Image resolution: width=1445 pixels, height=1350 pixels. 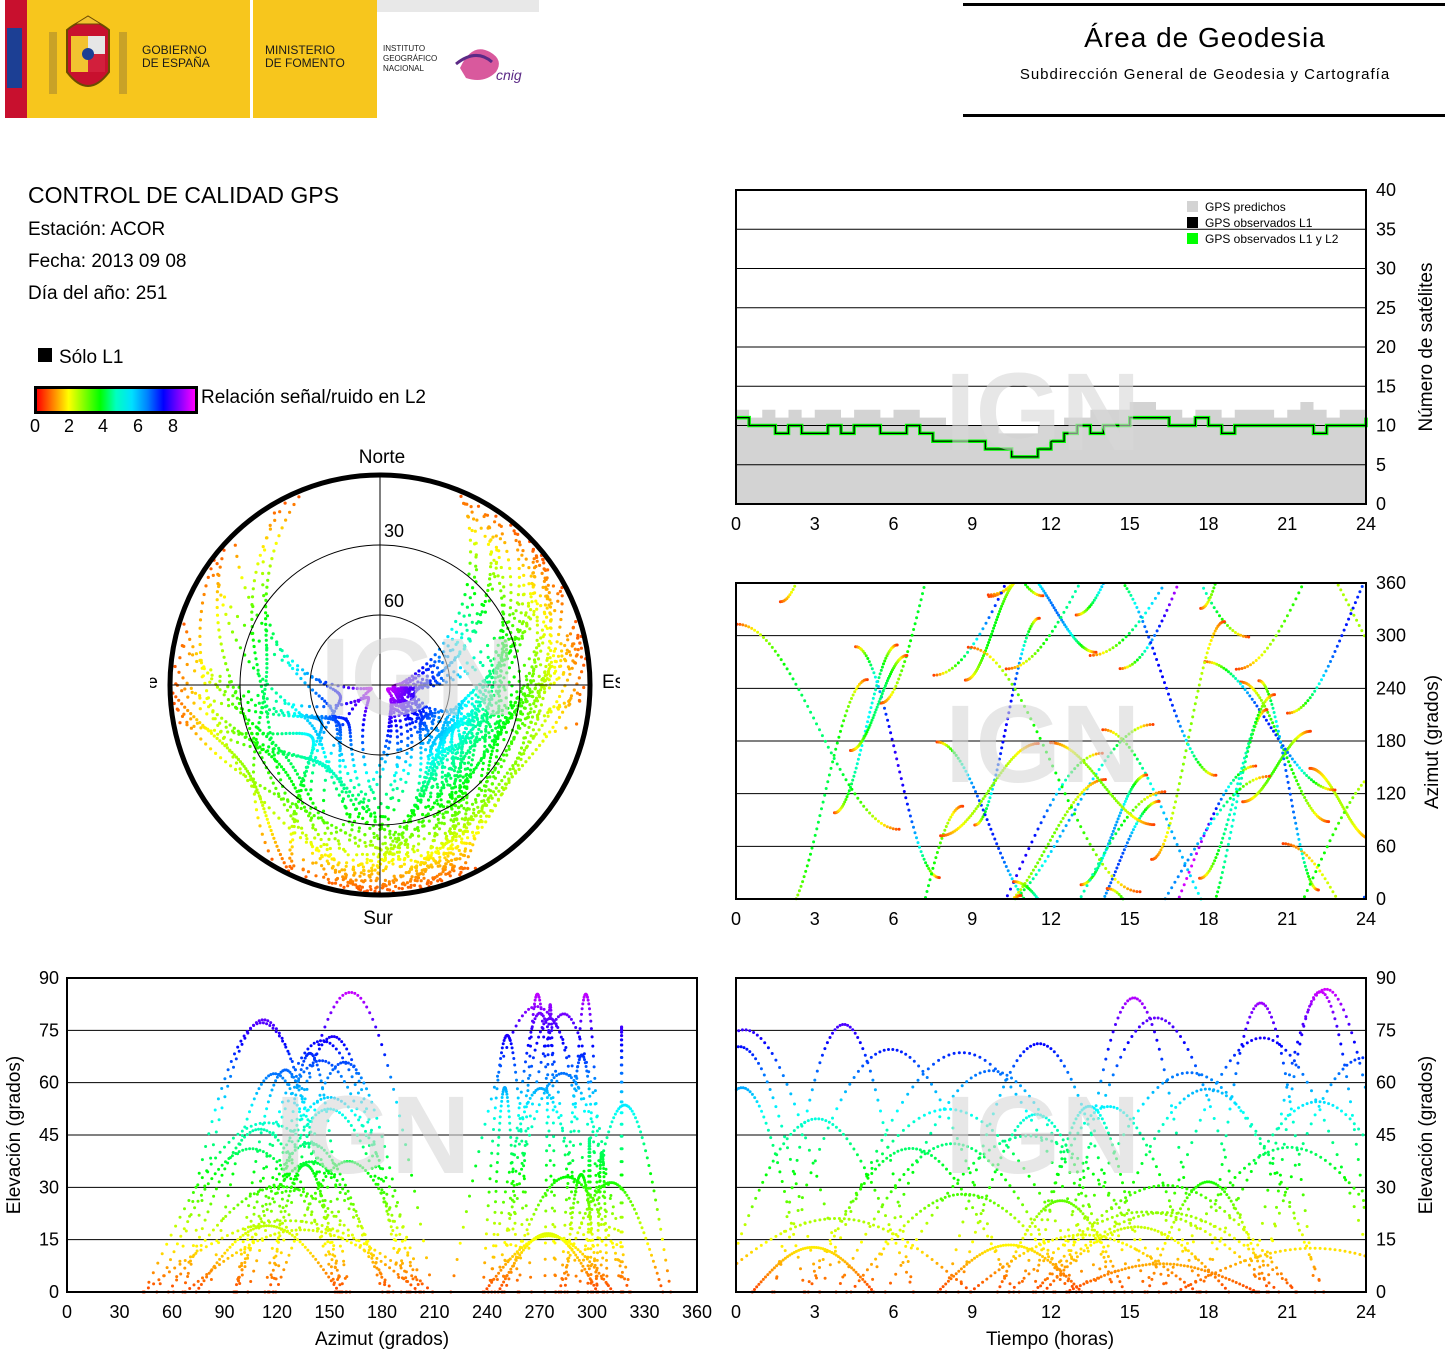 What do you see at coordinates (173, 426) in the screenshot?
I see `snr-tick-8: 8` at bounding box center [173, 426].